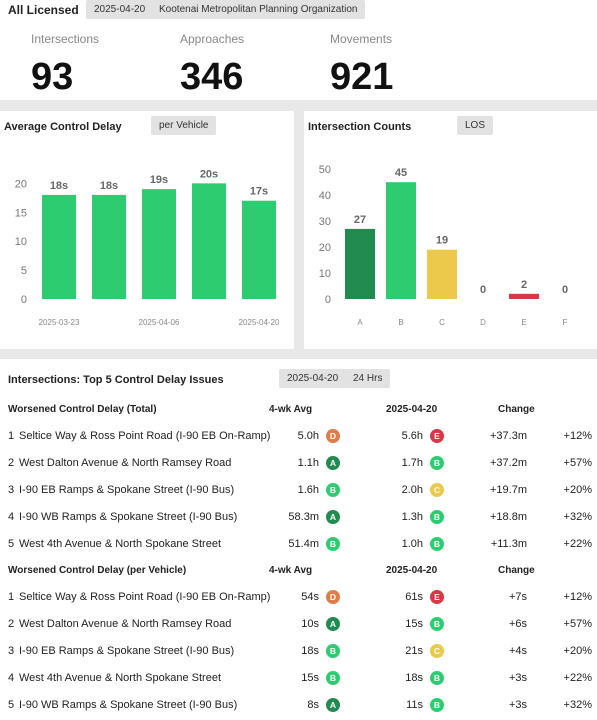  I want to click on change-value: +18.8m, so click(508, 517).